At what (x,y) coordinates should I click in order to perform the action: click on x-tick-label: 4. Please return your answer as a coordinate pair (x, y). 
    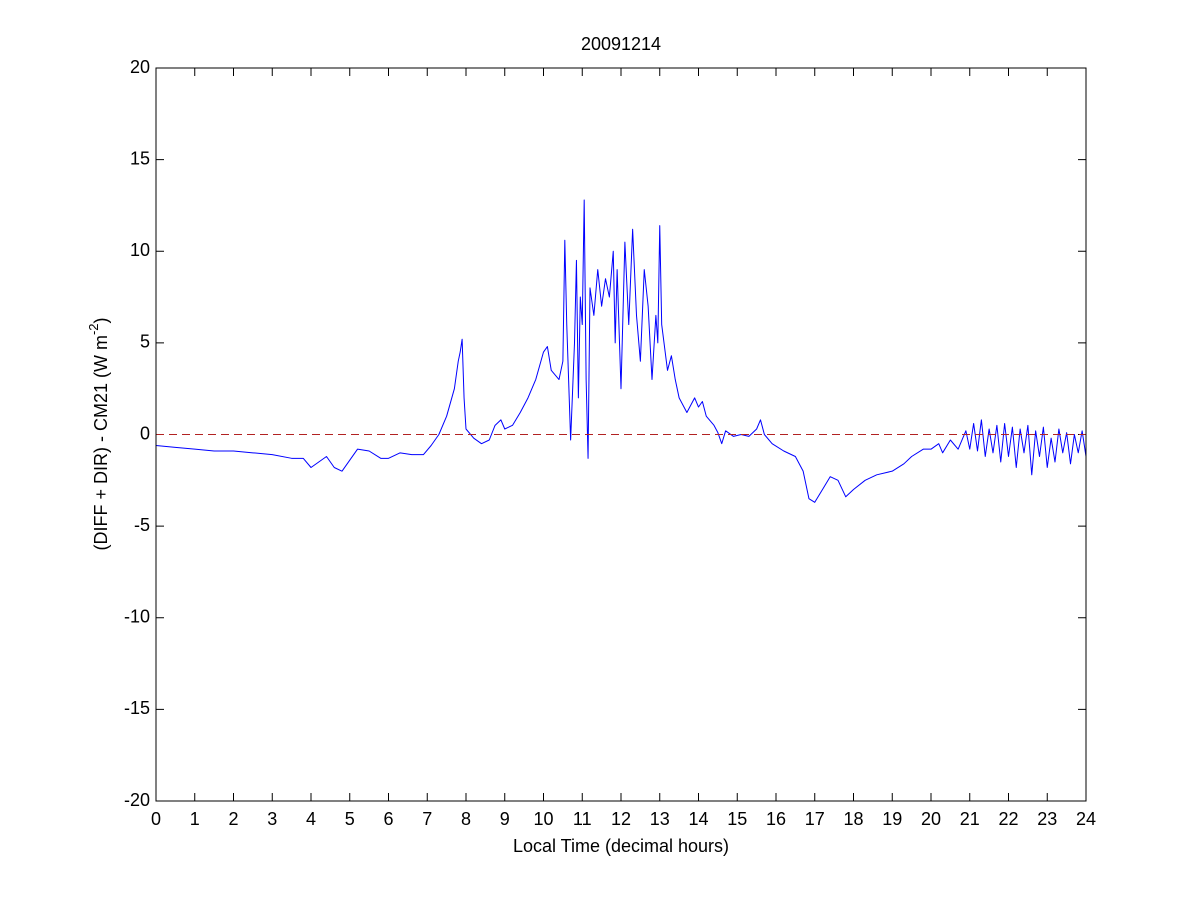
    Looking at the image, I should click on (311, 819).